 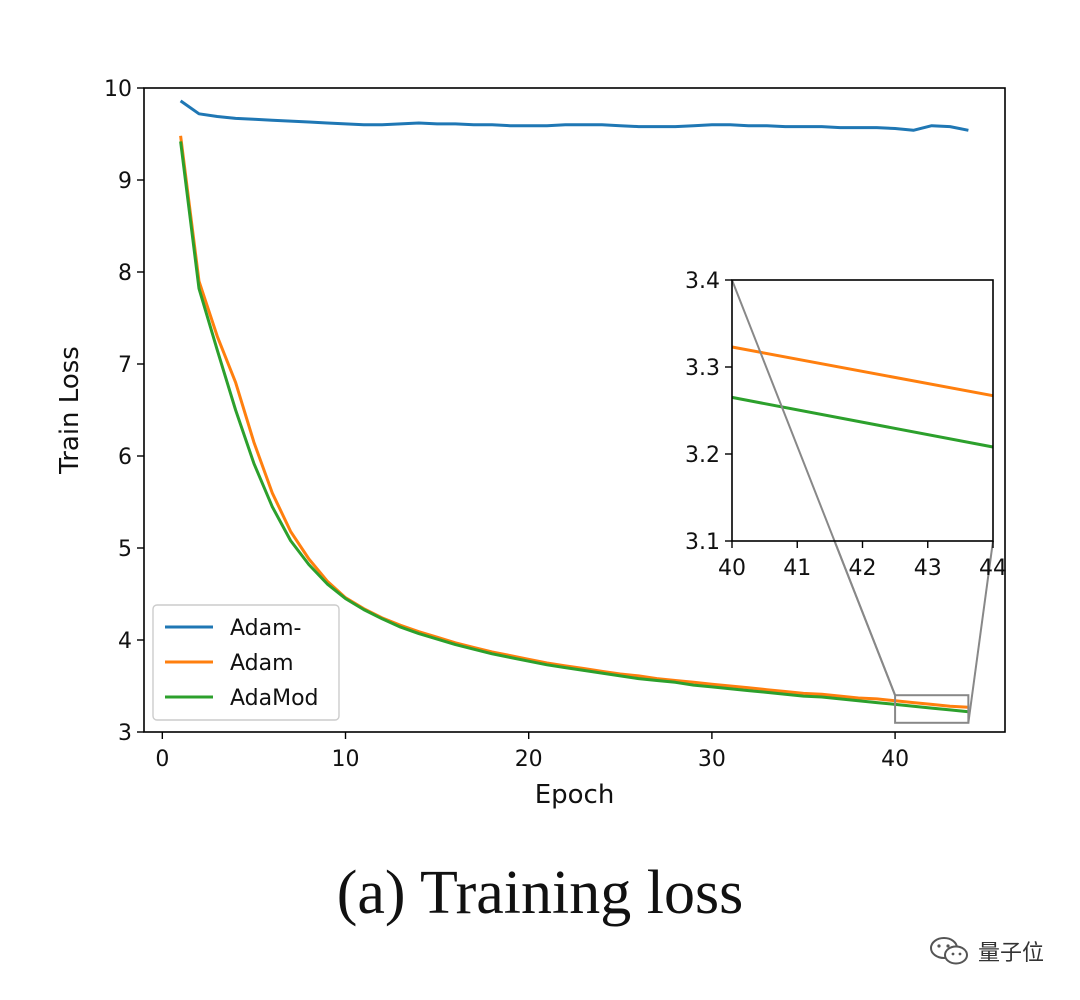 I want to click on inset-plot-area: 40 41 42 43 44 3.1 3.2 3.3 3.4, so click(x=846, y=496).